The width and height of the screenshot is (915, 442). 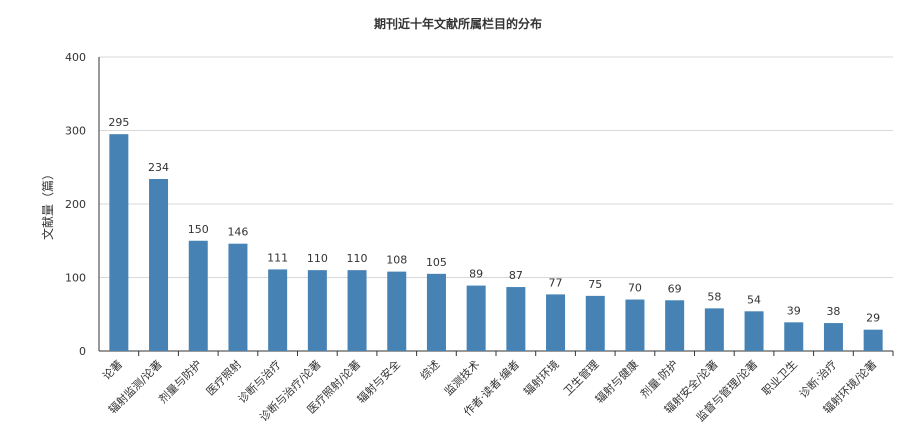 What do you see at coordinates (635, 288) in the screenshot?
I see `bar-value-label: 70` at bounding box center [635, 288].